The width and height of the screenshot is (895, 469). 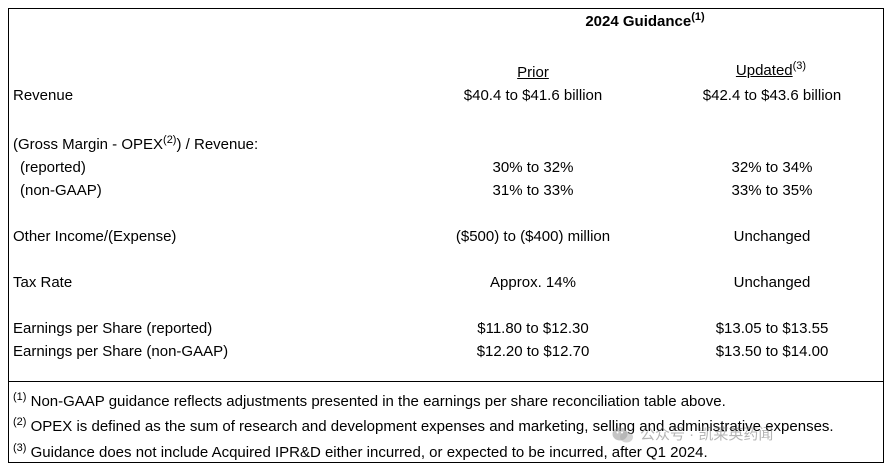 I want to click on gm-nongaap-prior: 31% to 33%, so click(x=533, y=190).